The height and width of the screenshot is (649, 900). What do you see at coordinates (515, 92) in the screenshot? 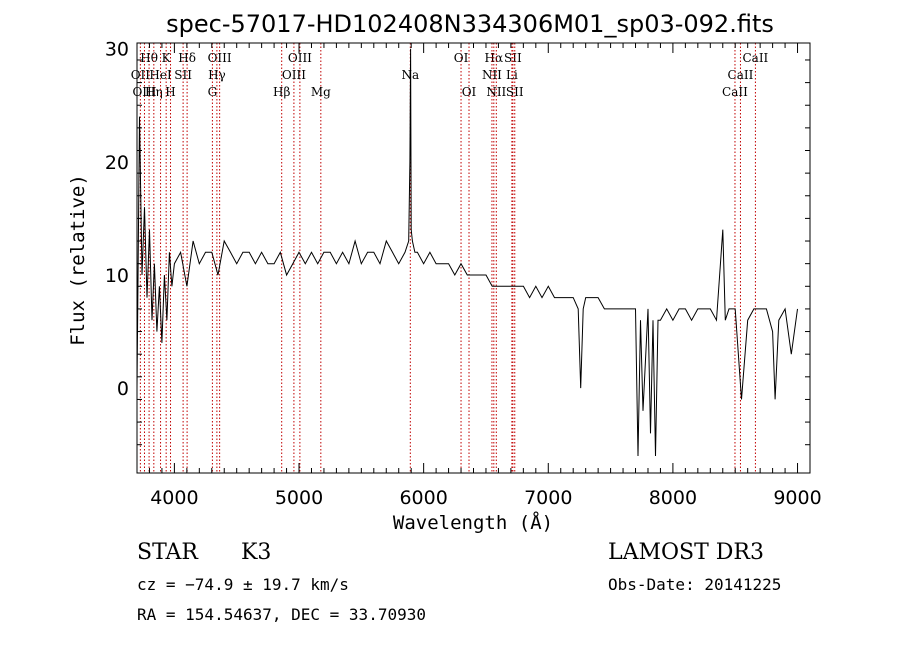
I see `marker-label-24: SII` at bounding box center [515, 92].